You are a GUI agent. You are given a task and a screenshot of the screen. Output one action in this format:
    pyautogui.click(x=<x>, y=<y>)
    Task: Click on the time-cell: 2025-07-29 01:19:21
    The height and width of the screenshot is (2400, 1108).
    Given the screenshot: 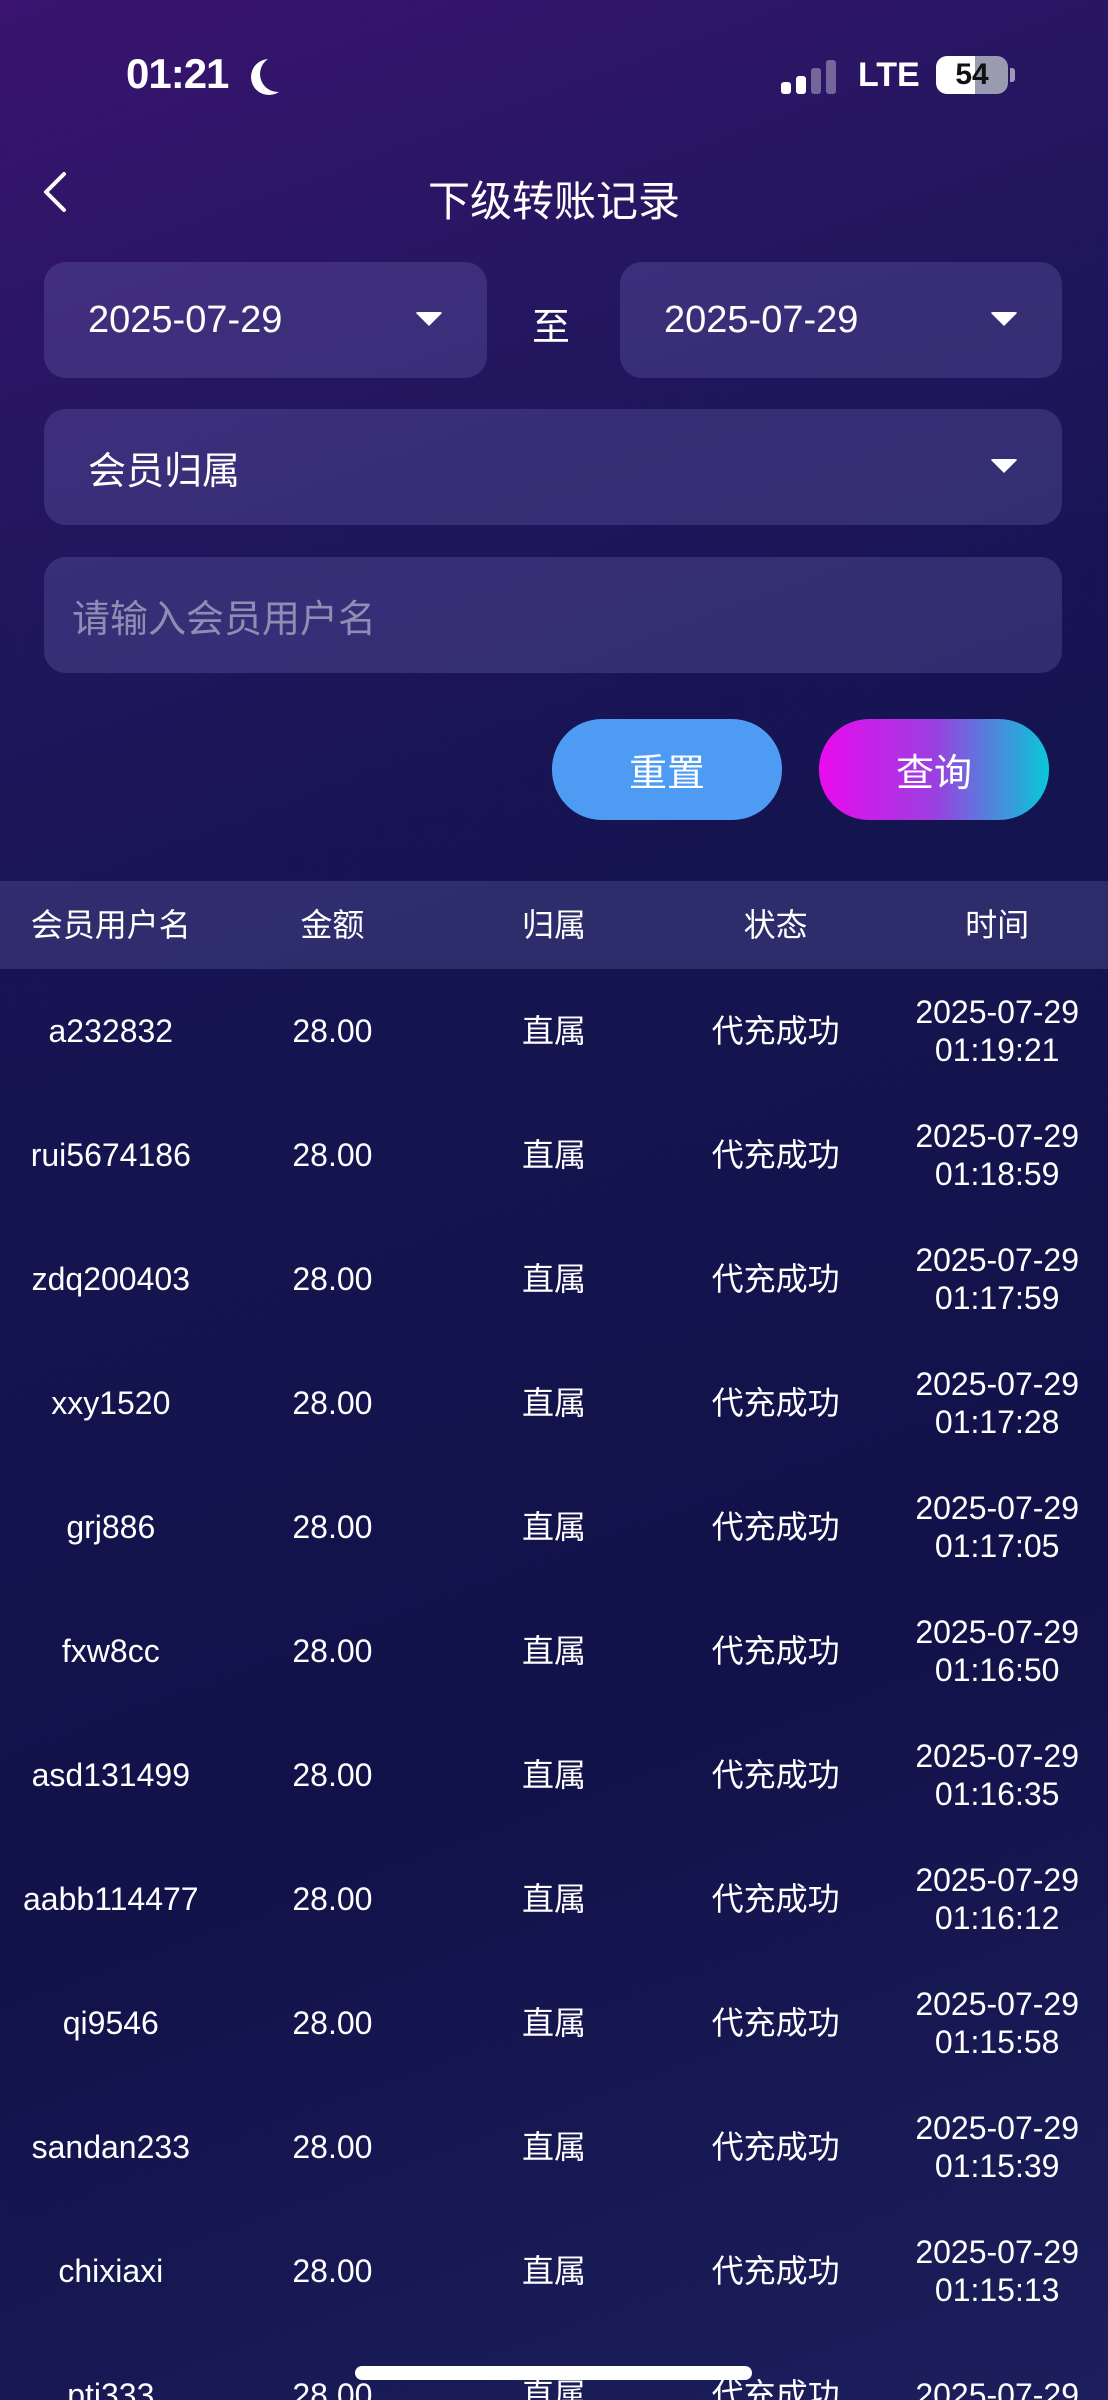 What is the action you would take?
    pyautogui.click(x=997, y=1031)
    